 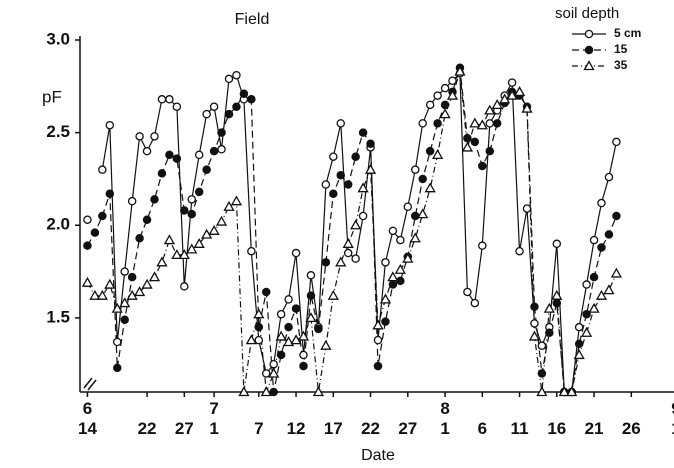 I want to click on x-tick-label: 17, so click(x=333, y=428).